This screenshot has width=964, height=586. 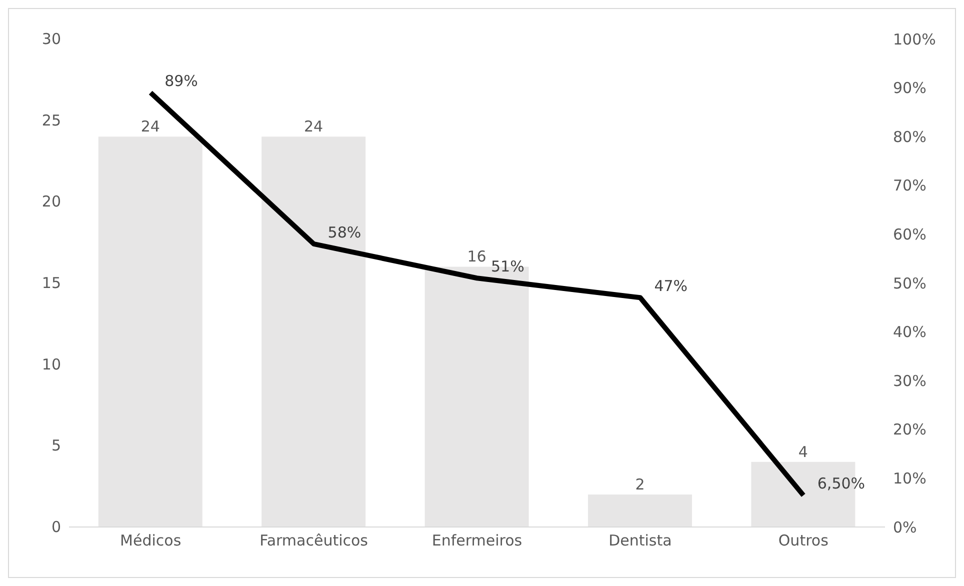 What do you see at coordinates (803, 541) in the screenshot?
I see `x-tick-label: Outros` at bounding box center [803, 541].